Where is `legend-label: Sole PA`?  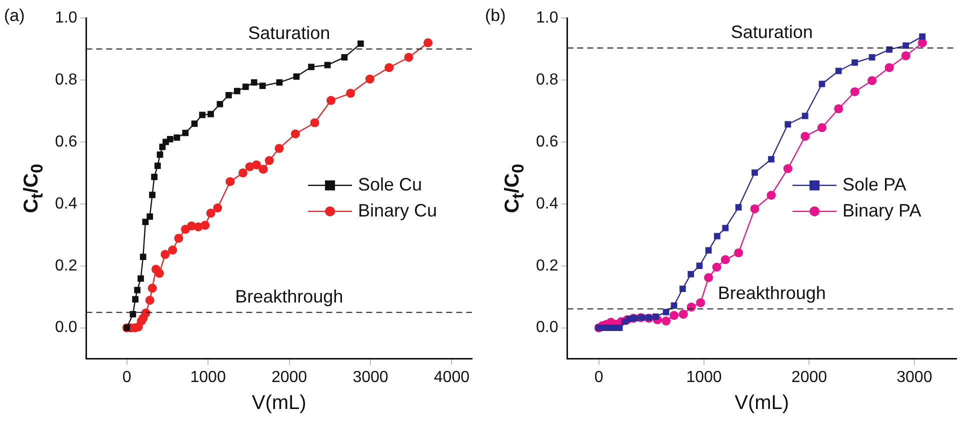 legend-label: Sole PA is located at coordinates (874, 184).